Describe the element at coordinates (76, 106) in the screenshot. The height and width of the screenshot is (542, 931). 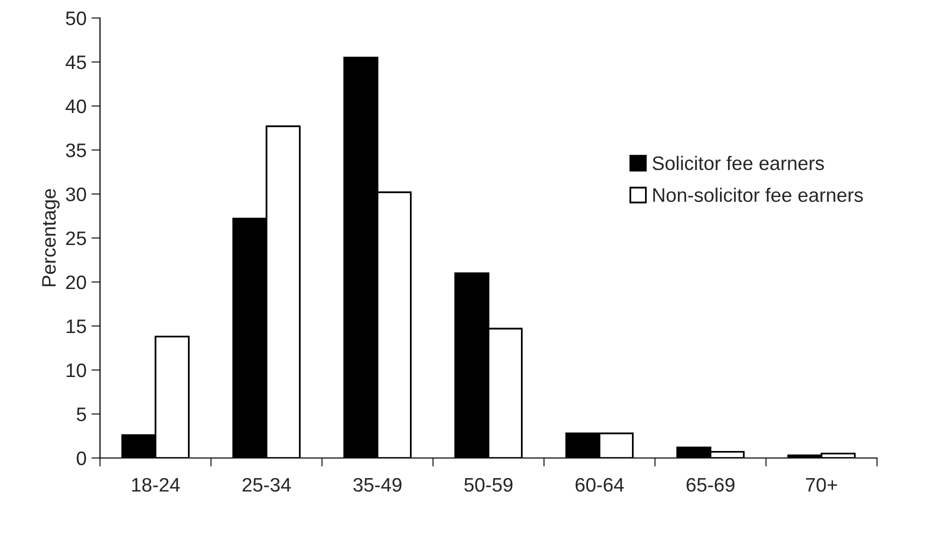
I see `y-tick-label: 40` at that location.